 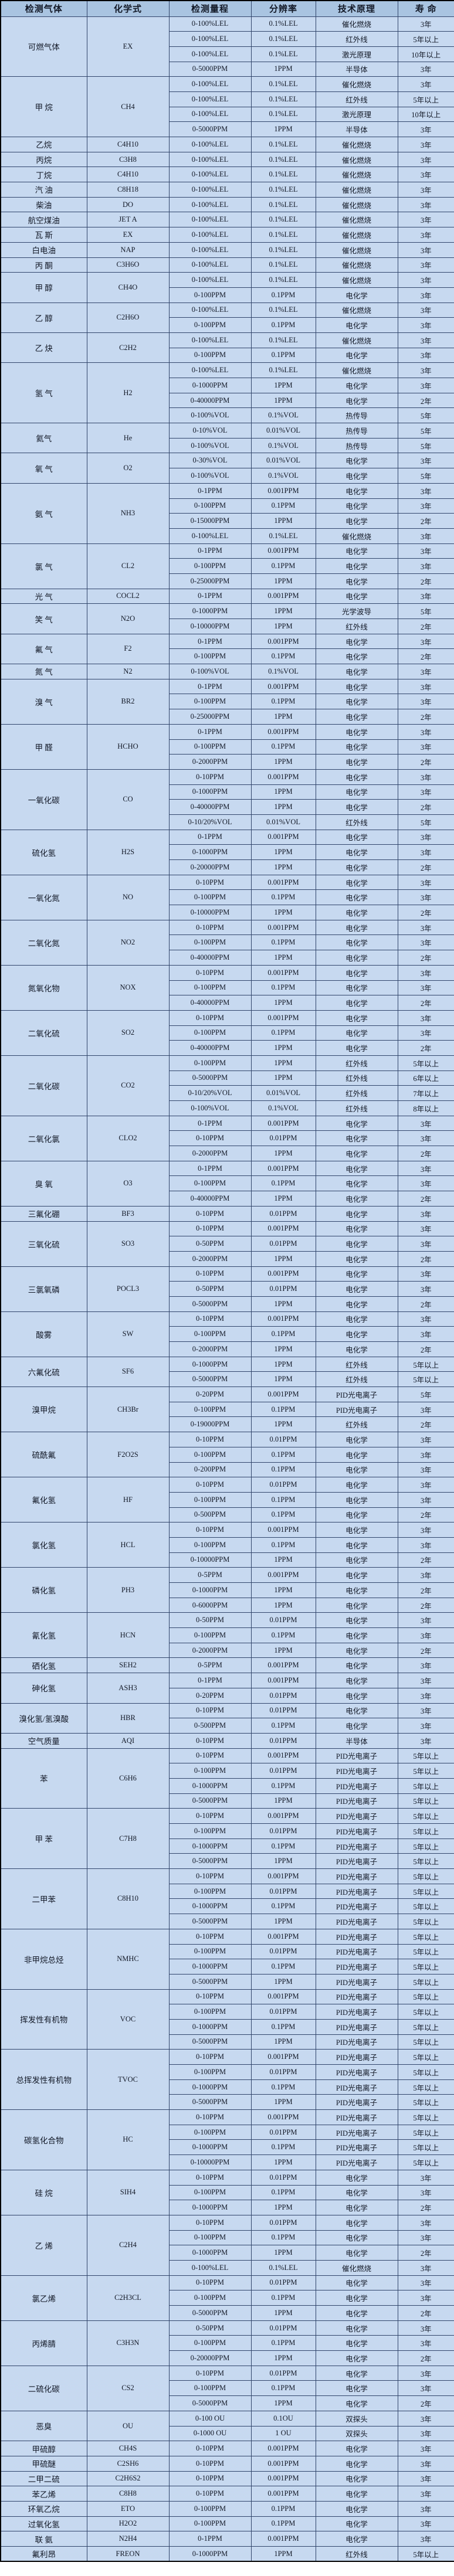 I want to click on range-cell: 0-1000PPM, so click(x=210, y=1907).